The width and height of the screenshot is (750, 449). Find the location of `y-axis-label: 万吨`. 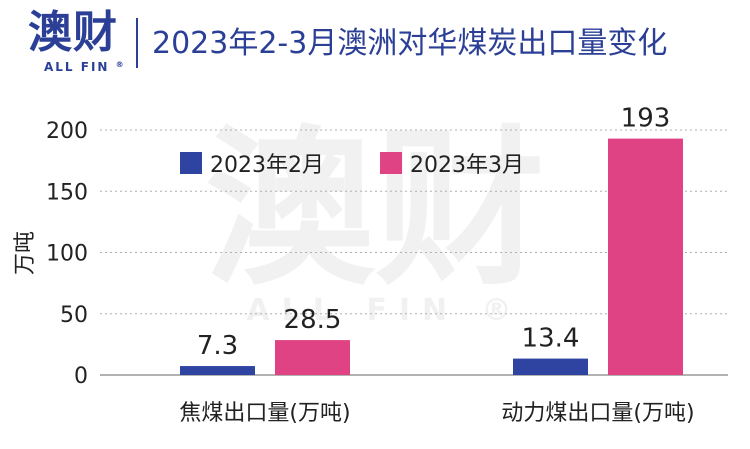

y-axis-label: 万吨 is located at coordinates (25, 253).